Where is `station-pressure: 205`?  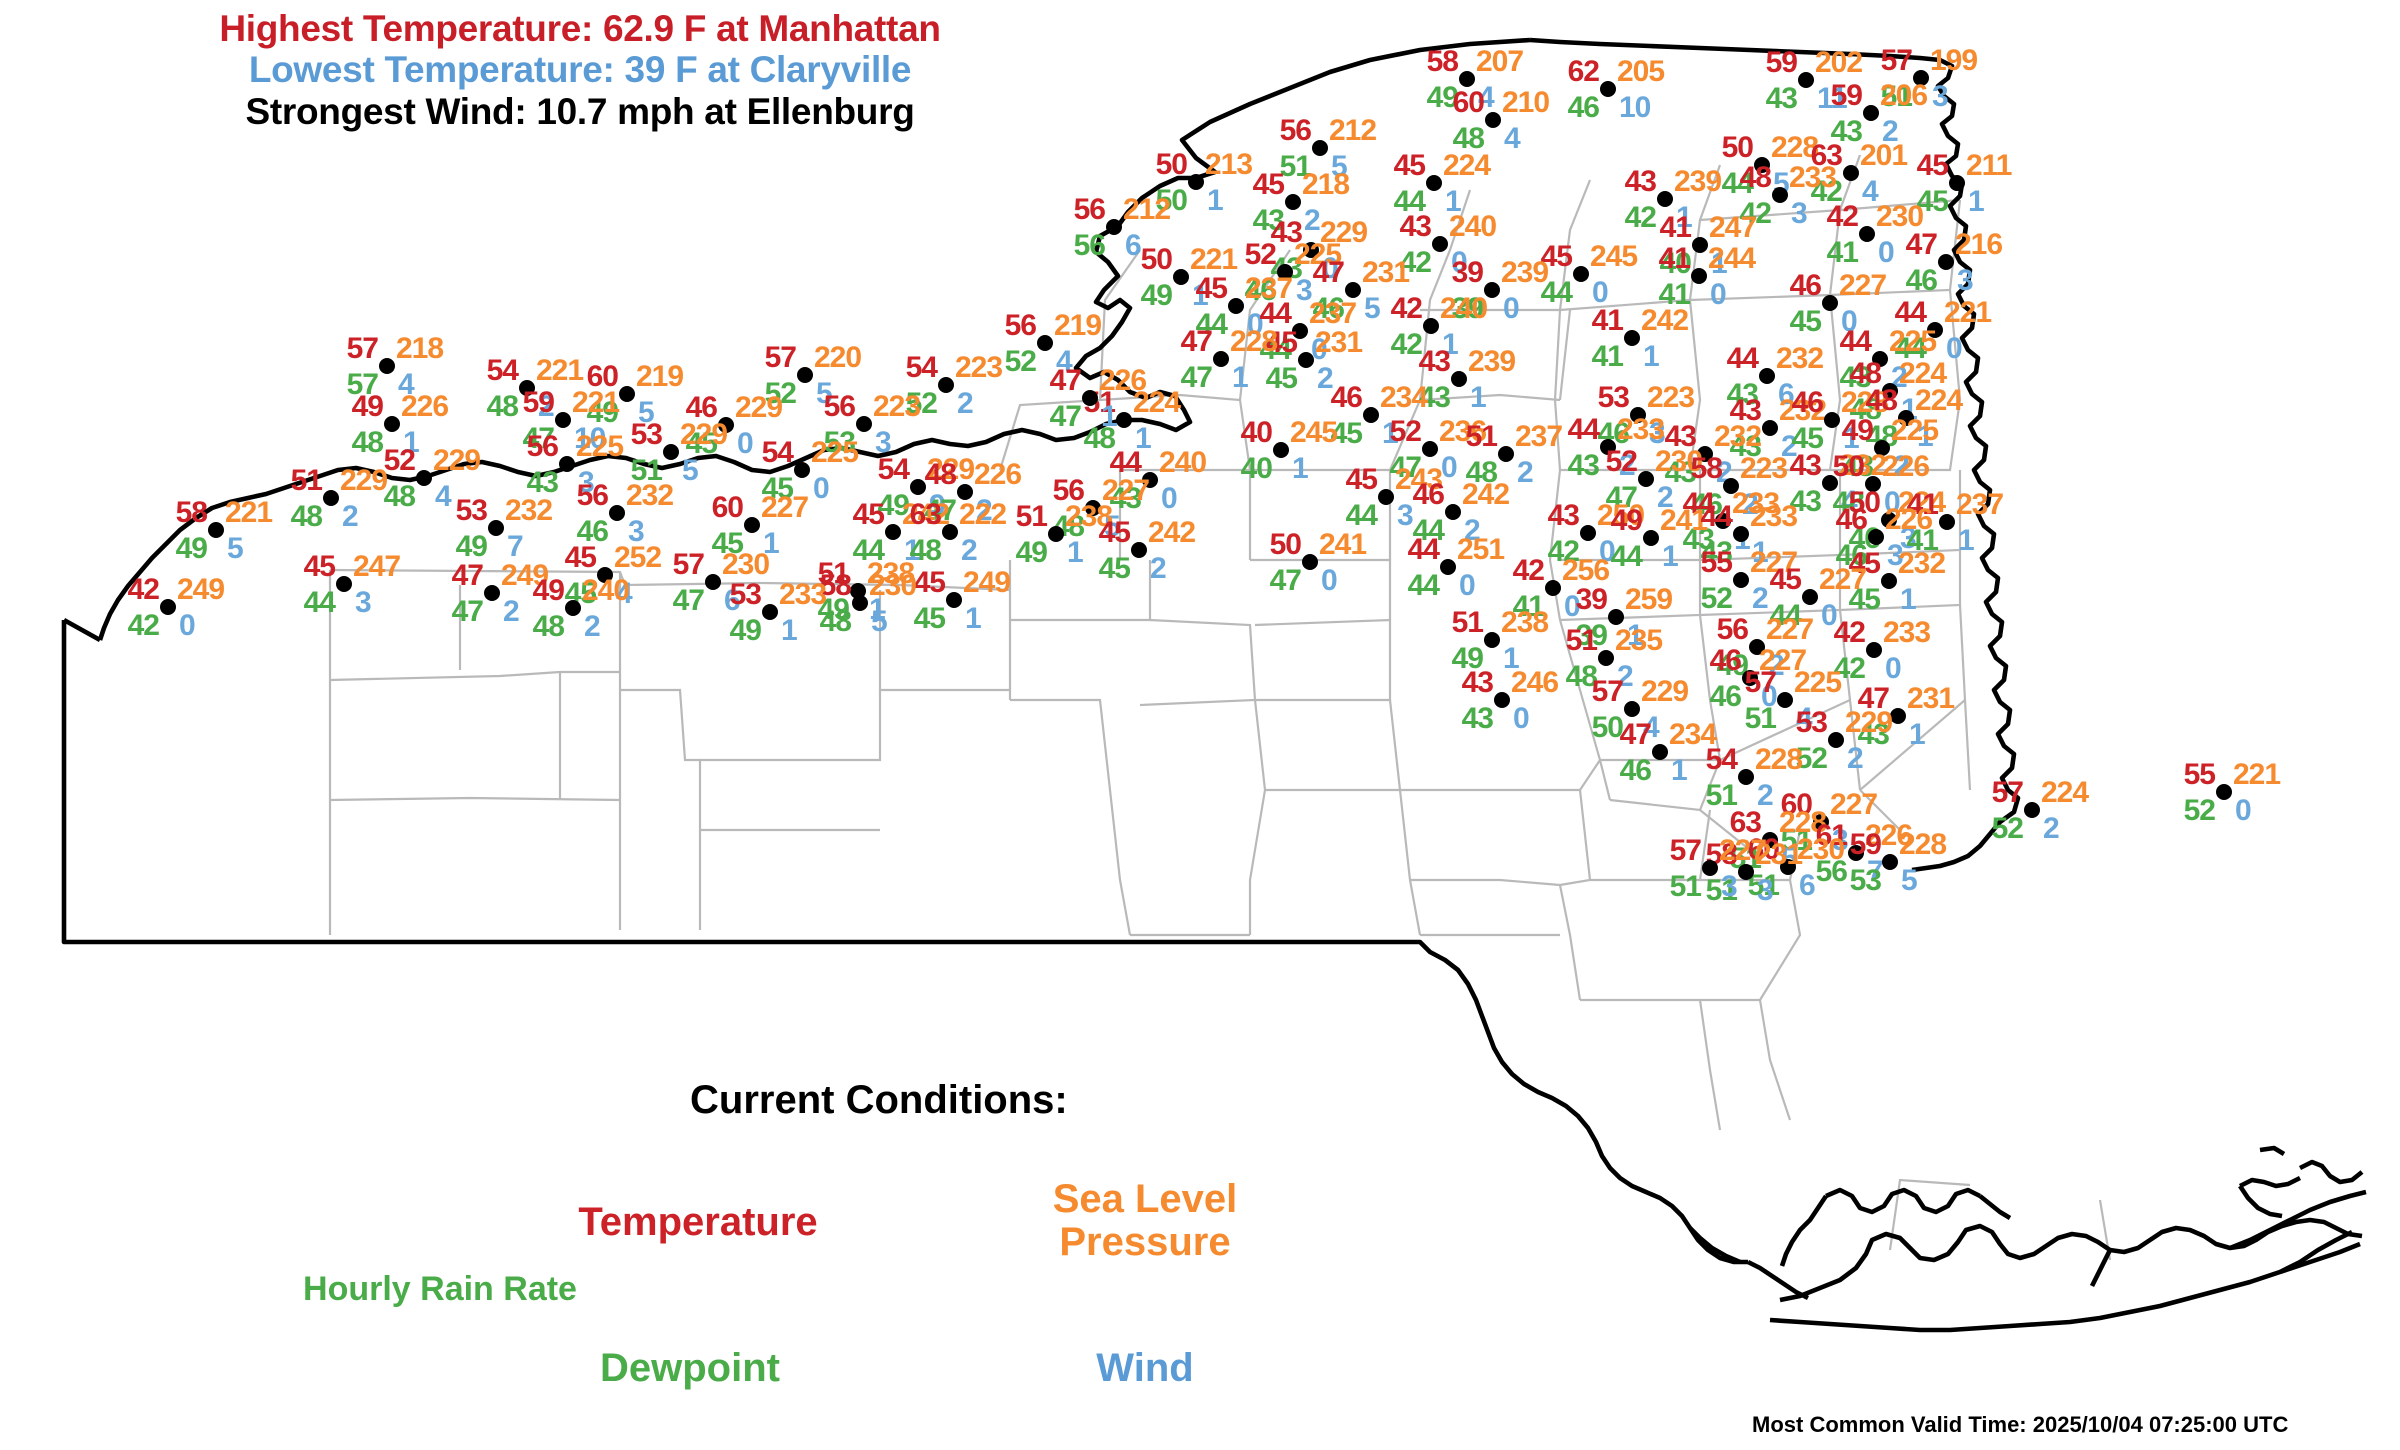 station-pressure: 205 is located at coordinates (1641, 71).